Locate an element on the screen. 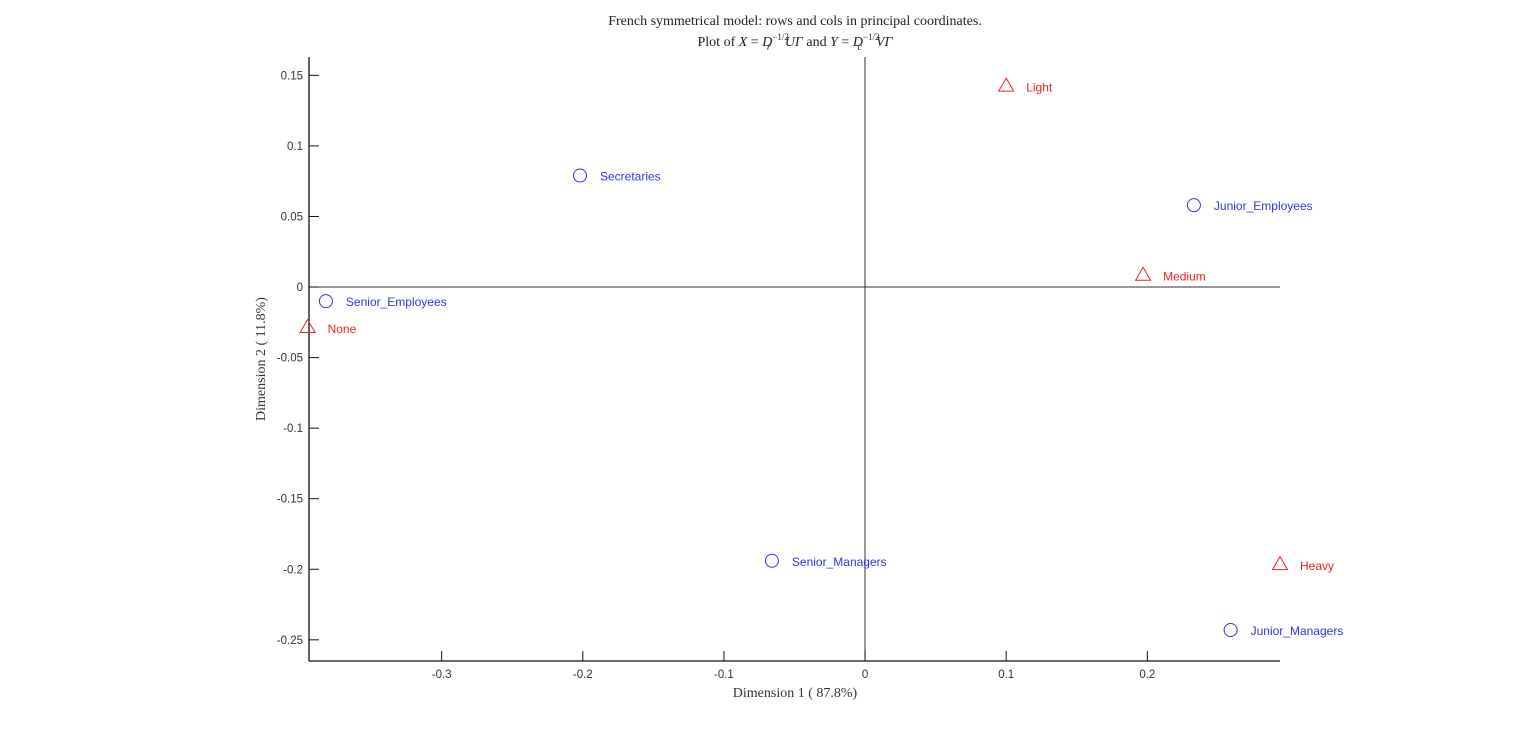 This screenshot has height=744, width=1536. x-tick-label: 0.2 is located at coordinates (1147, 675).